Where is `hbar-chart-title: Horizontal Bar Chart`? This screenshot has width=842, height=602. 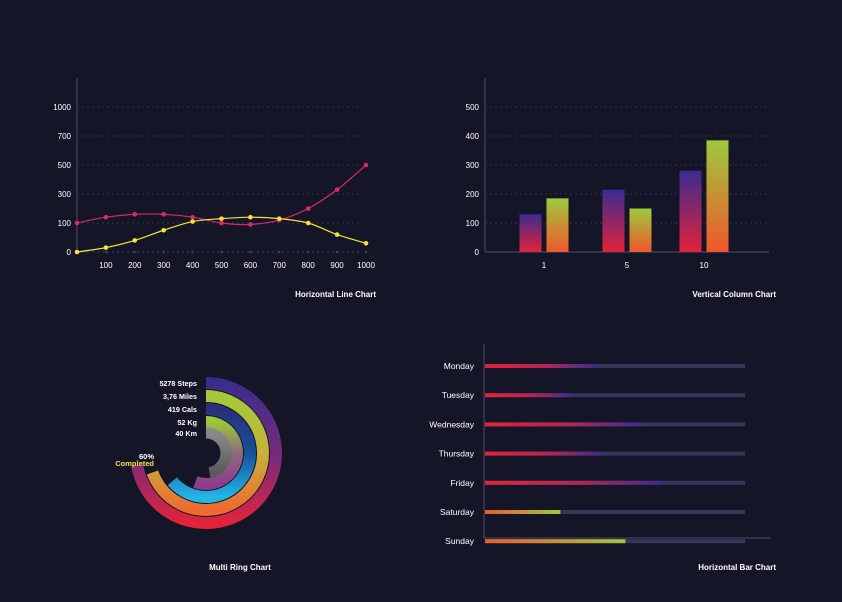
hbar-chart-title: Horizontal Bar Chart is located at coordinates (737, 567).